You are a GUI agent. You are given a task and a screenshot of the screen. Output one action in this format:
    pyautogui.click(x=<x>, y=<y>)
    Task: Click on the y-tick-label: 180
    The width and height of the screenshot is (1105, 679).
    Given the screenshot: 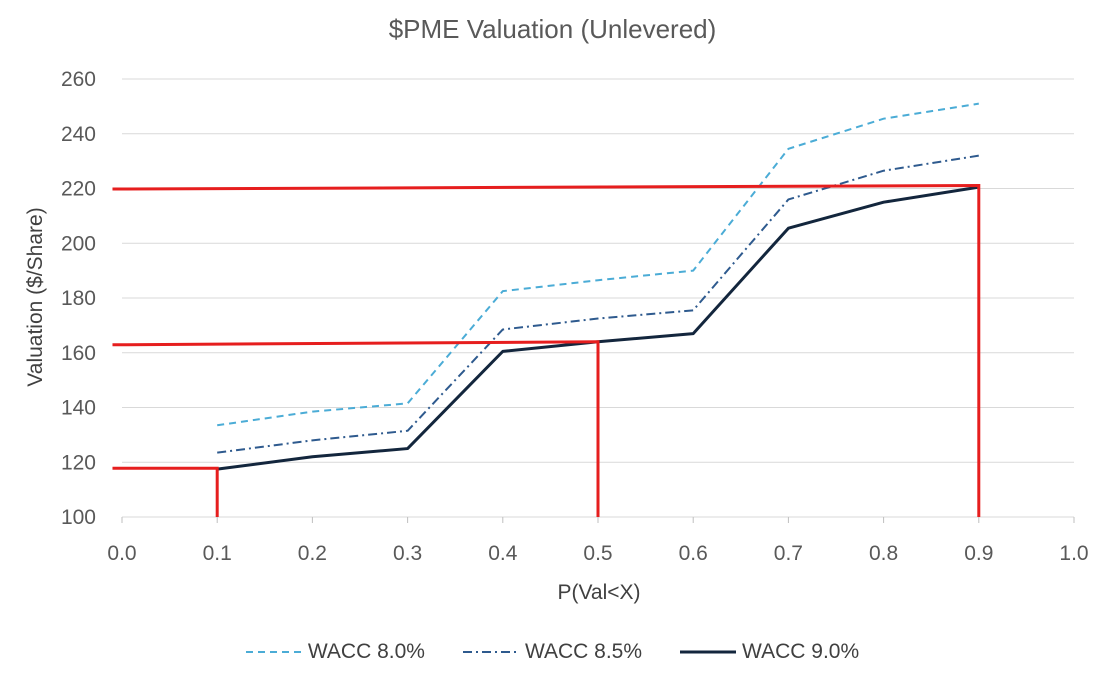 What is the action you would take?
    pyautogui.click(x=78, y=298)
    